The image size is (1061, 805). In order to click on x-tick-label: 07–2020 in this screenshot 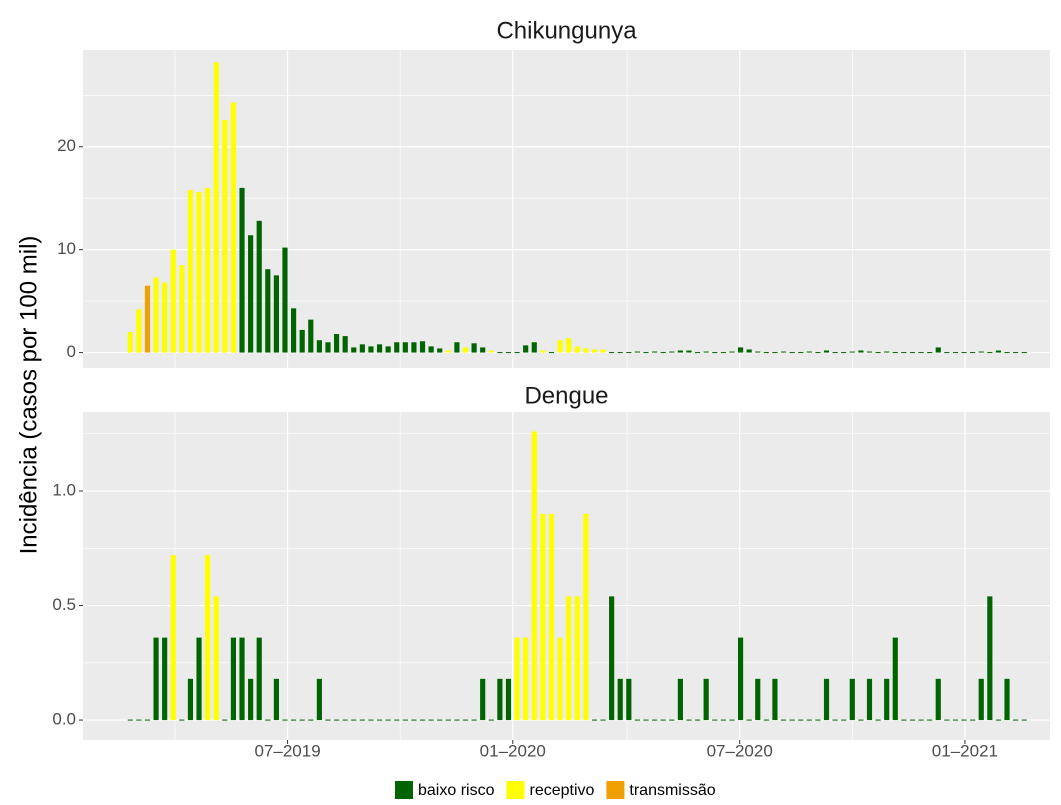, I will do `click(740, 750)`.